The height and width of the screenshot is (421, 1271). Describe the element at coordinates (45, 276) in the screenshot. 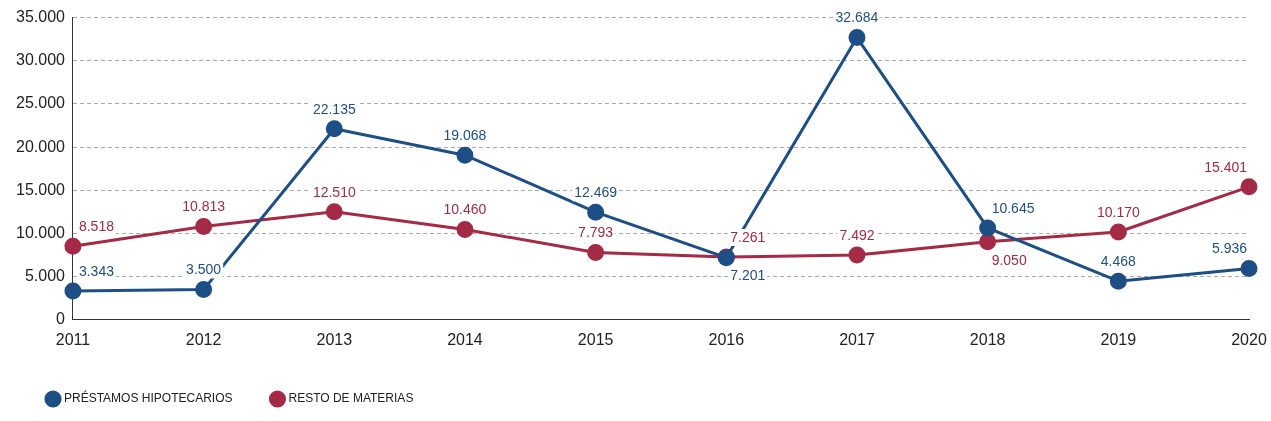

I see `y-tick-label: 5.000` at that location.